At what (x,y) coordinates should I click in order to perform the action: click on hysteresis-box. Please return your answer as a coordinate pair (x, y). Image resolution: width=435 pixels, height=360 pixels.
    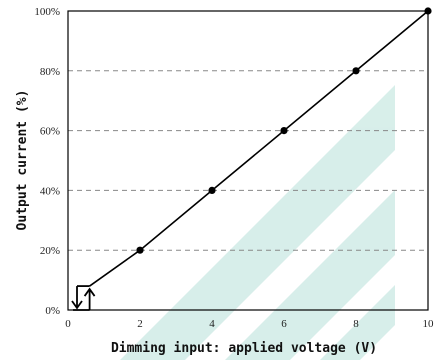
    Looking at the image, I should click on (83, 298).